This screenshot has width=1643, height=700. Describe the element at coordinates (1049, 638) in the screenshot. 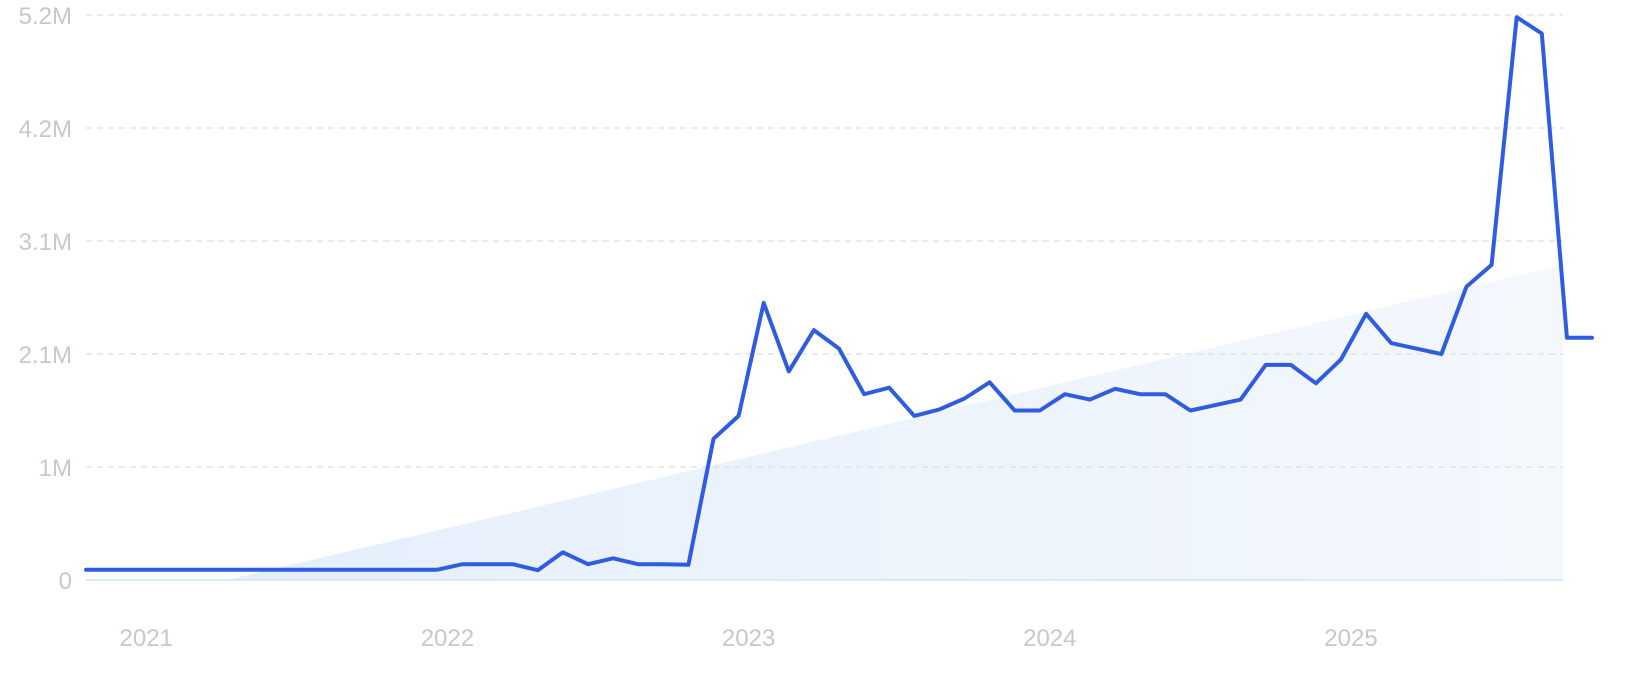

I see `x-tick-label: 2024` at that location.